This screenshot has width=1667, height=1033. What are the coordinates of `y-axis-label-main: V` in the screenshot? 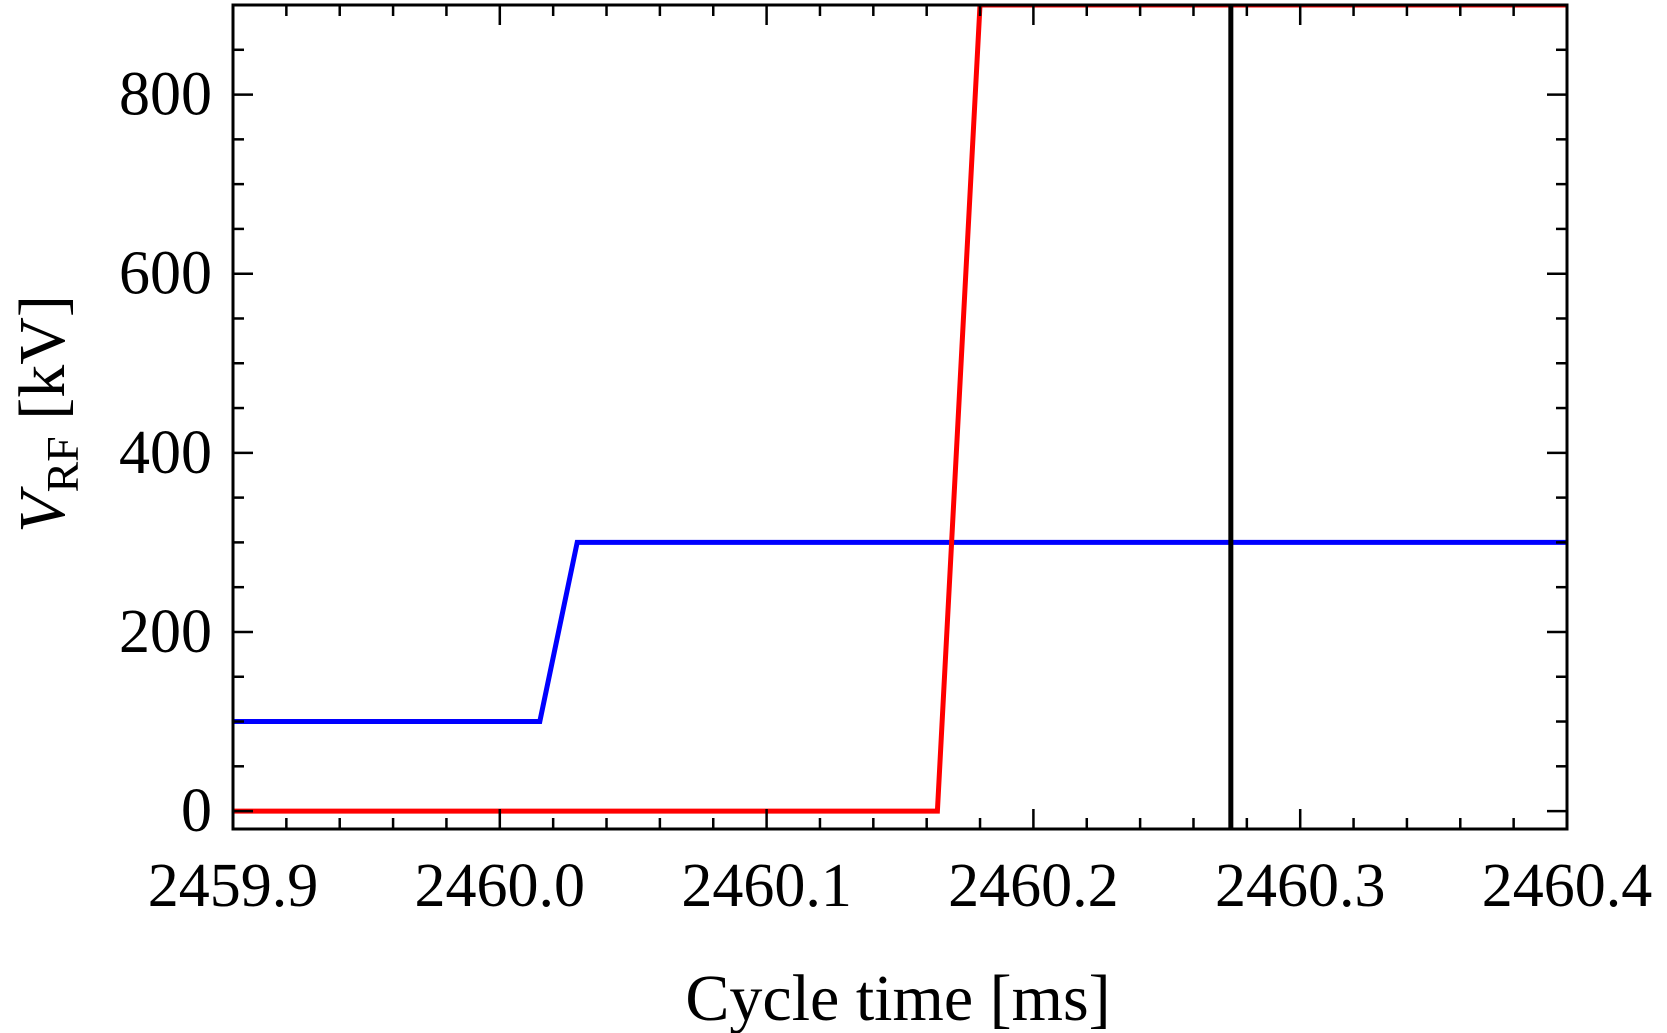 It's located at (42, 509).